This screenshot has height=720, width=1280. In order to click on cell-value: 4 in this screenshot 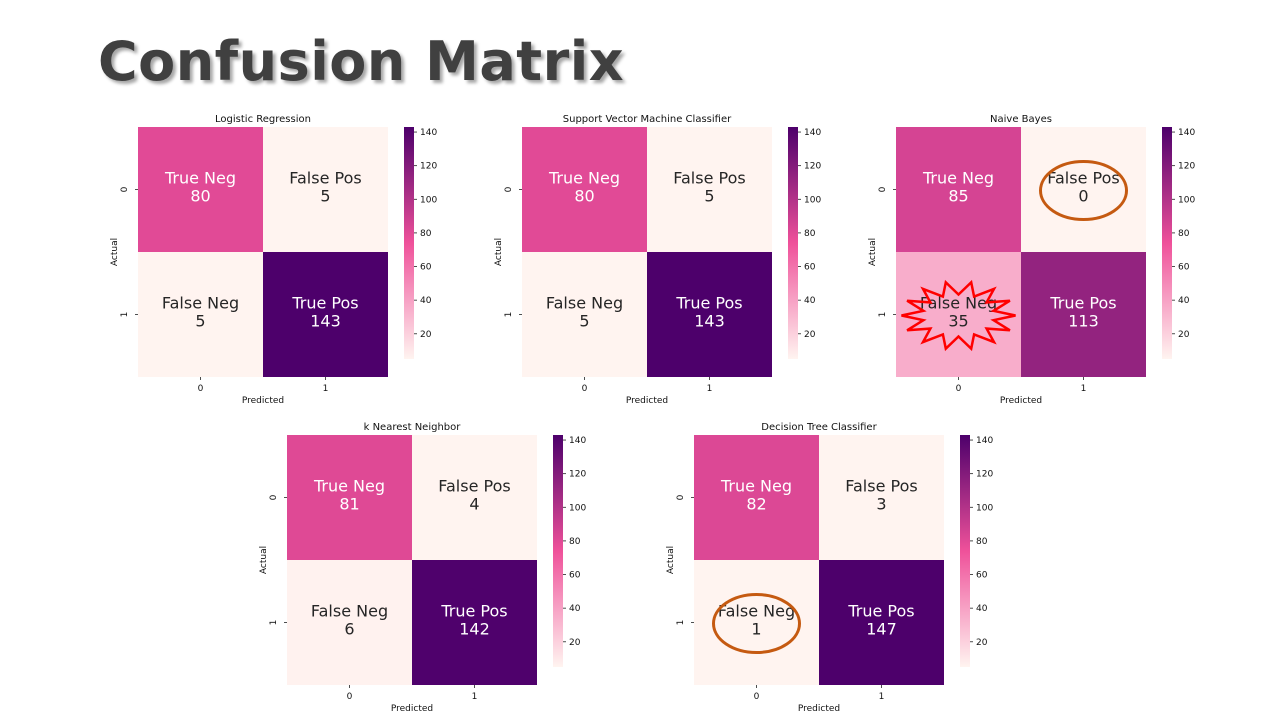, I will do `click(474, 504)`.